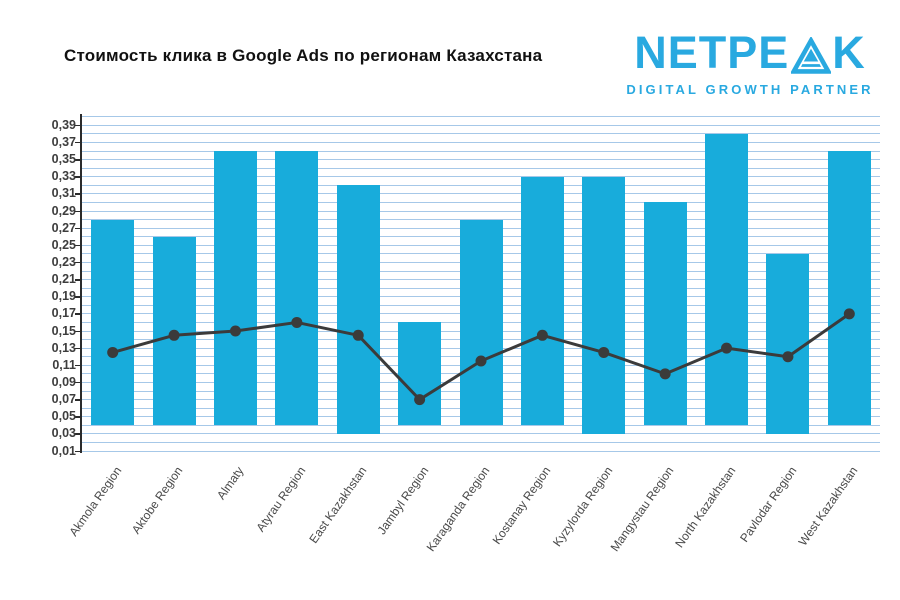 This screenshot has height=600, width=900. Describe the element at coordinates (113, 322) in the screenshot. I see `bar-akmola-region` at that location.